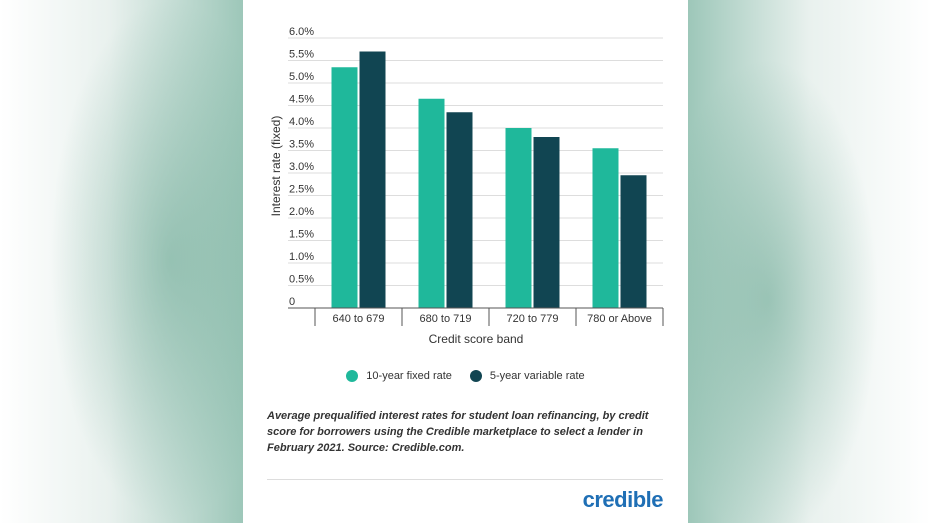 The image size is (931, 523). Describe the element at coordinates (623, 499) in the screenshot. I see `credible-logo: credible` at that location.